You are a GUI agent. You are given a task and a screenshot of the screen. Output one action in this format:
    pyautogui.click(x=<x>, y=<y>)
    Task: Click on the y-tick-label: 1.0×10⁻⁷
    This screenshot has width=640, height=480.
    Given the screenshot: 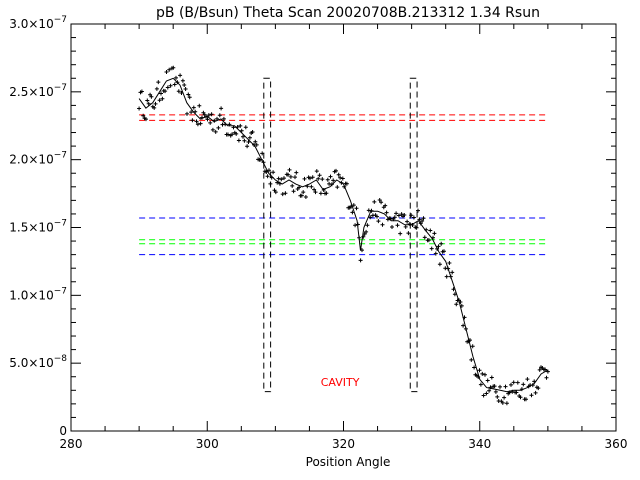 What is the action you would take?
    pyautogui.click(x=38, y=294)
    